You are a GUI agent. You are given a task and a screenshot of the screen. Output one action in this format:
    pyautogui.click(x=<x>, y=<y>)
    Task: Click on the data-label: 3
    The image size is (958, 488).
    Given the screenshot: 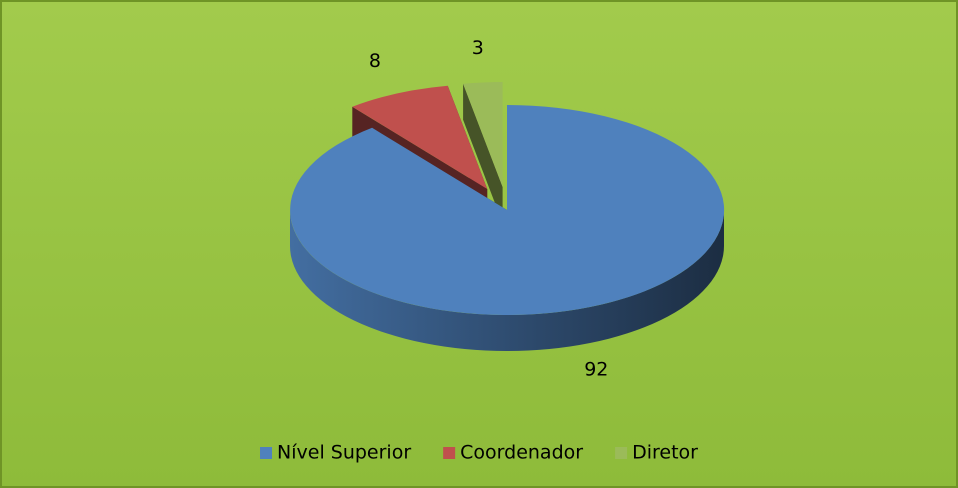 What is the action you would take?
    pyautogui.click(x=478, y=48)
    